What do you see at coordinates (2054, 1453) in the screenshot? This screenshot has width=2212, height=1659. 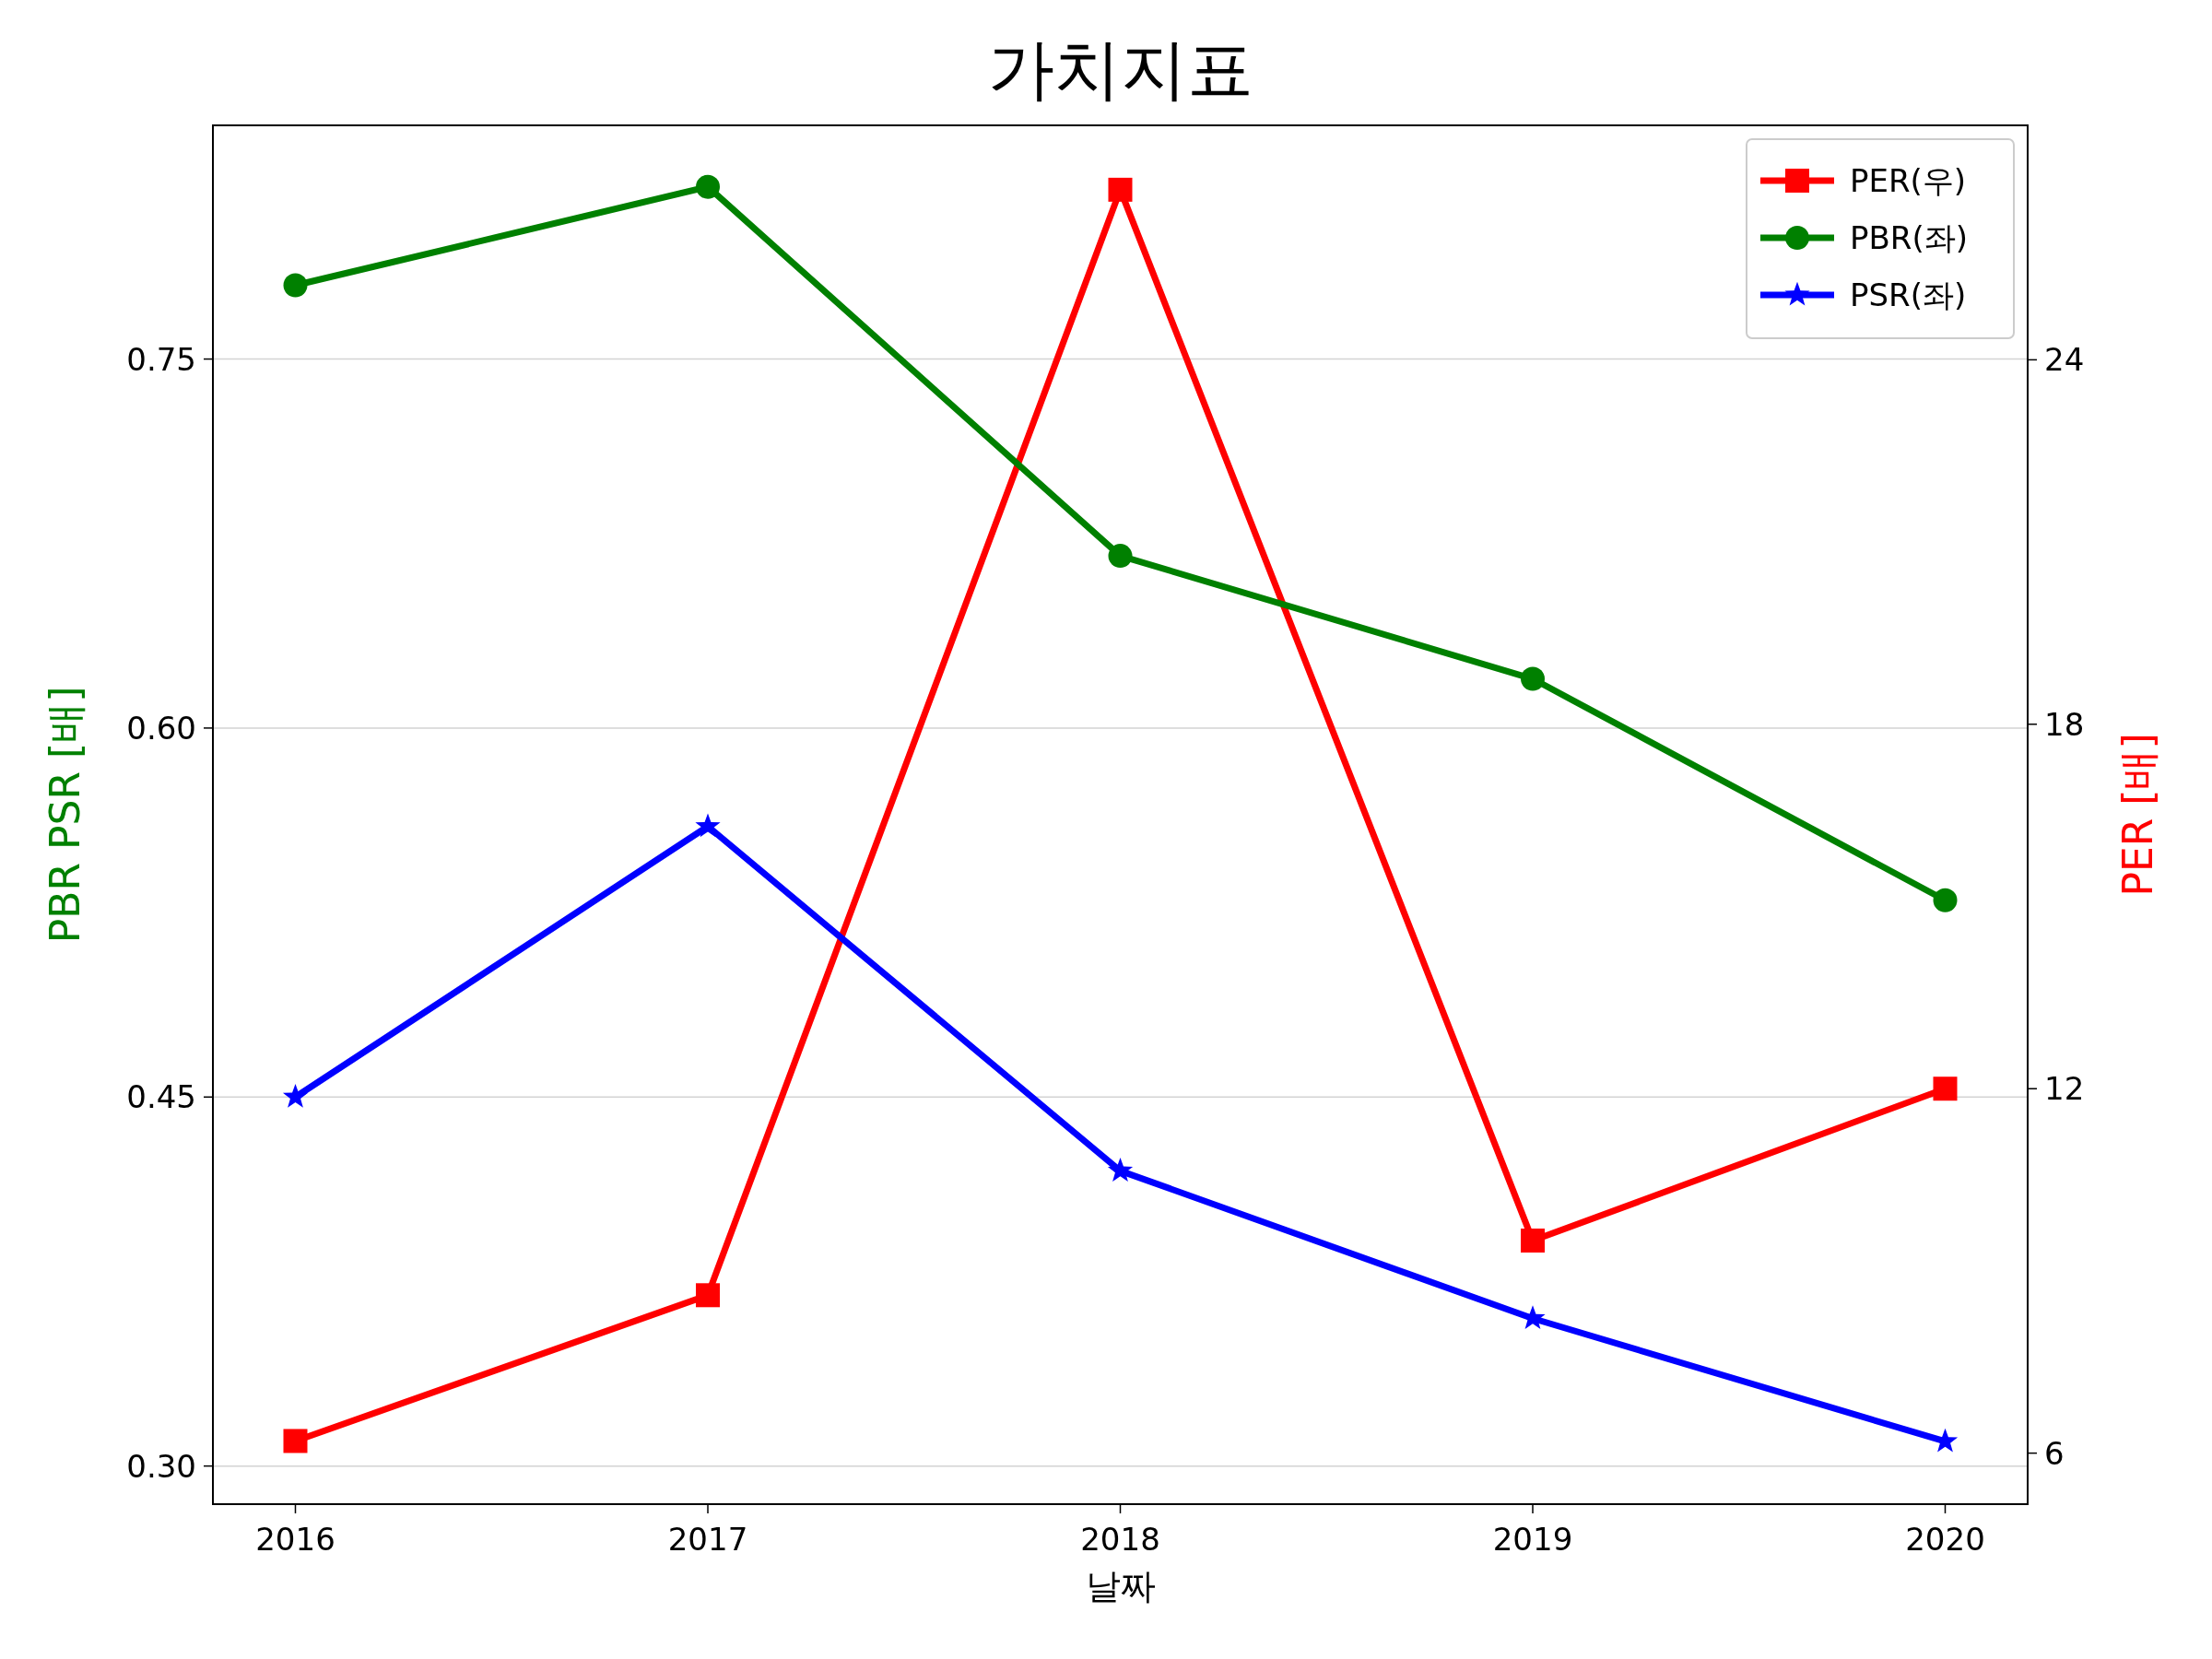 I see `y2-tick-label: 6` at bounding box center [2054, 1453].